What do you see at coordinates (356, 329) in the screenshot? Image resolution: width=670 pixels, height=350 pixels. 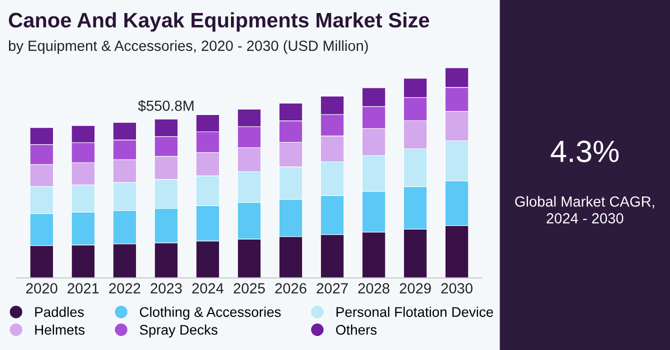 I see `legend-label: Others` at bounding box center [356, 329].